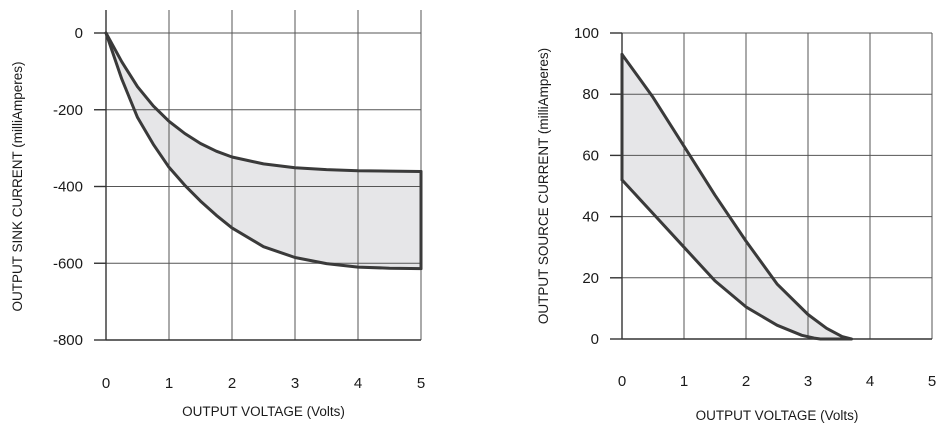 The image size is (941, 429). I want to click on source-curve-lower, so click(736, 259).